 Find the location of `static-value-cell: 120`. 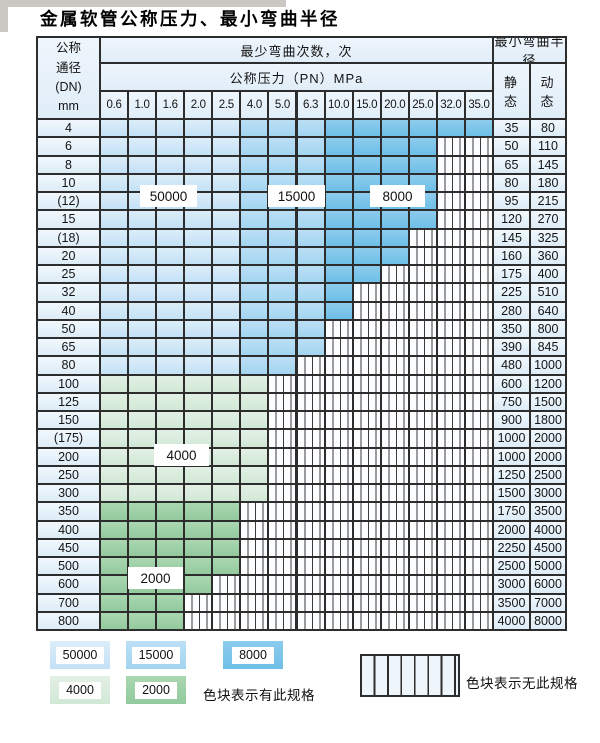

static-value-cell: 120 is located at coordinates (511, 219).